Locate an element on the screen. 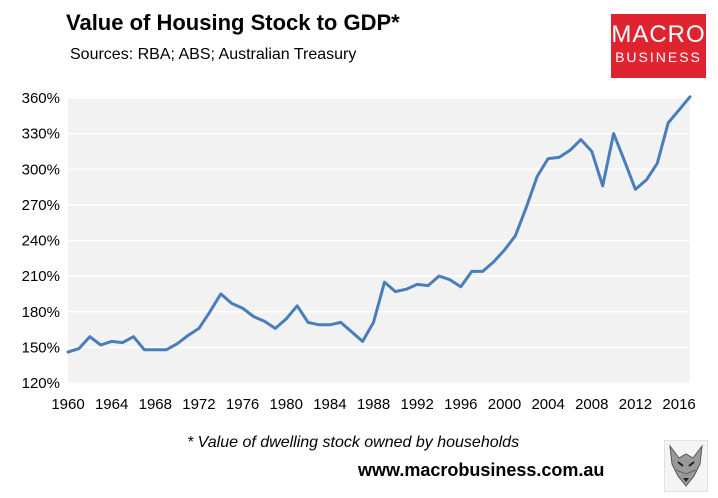 This screenshot has height=498, width=718. website-link: www.macrobusiness.com.au is located at coordinates (481, 470).